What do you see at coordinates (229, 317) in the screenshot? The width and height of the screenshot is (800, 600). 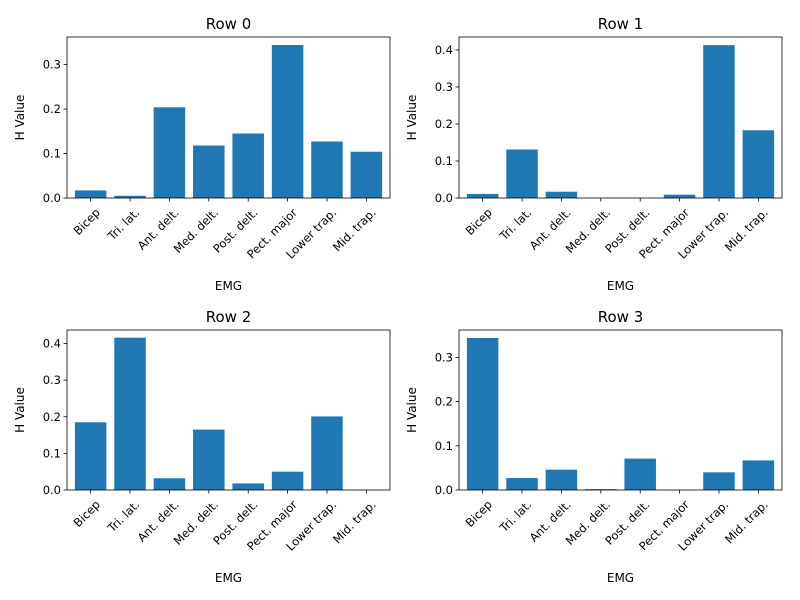 I see `chart-title: Row 2` at bounding box center [229, 317].